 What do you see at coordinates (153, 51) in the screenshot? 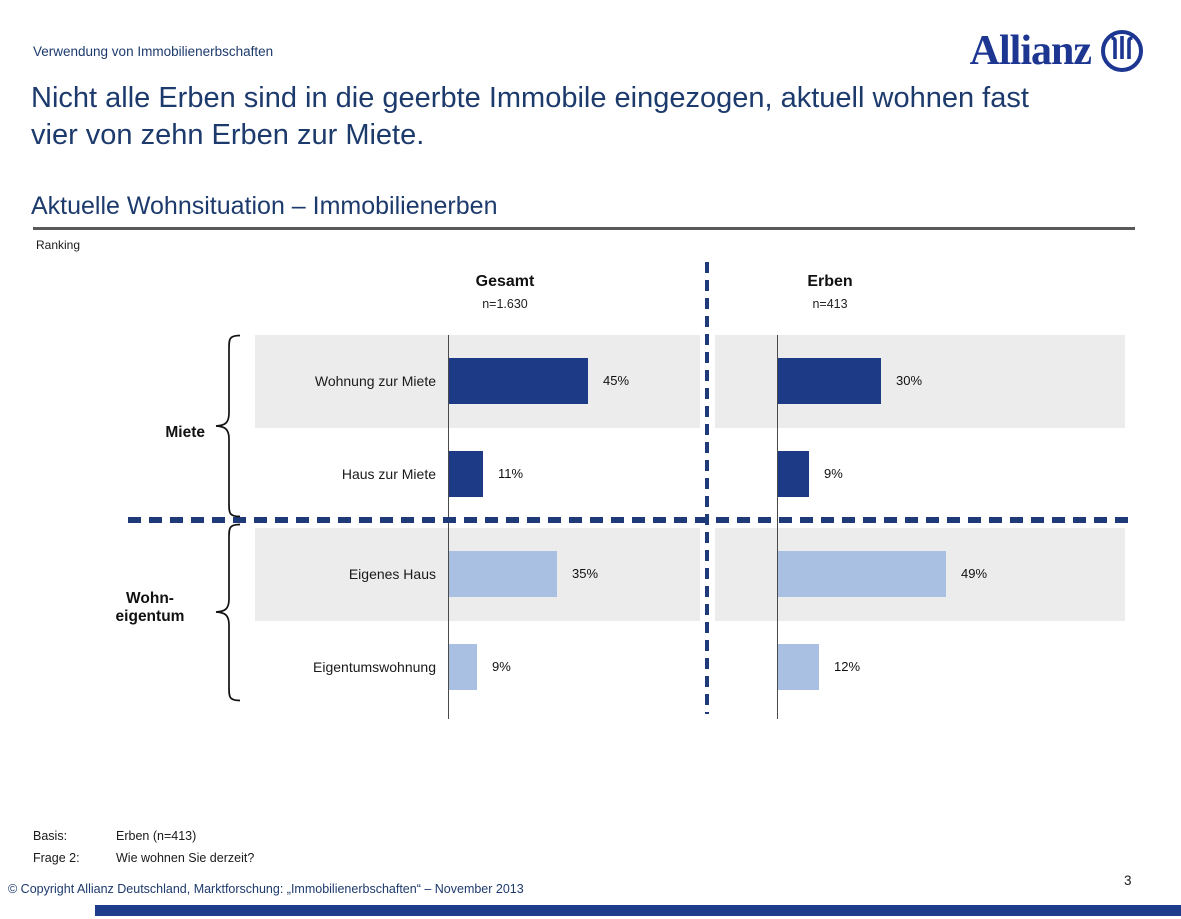
I see `eyebrow-text: Verwendung von Immobilienerbschaften` at bounding box center [153, 51].